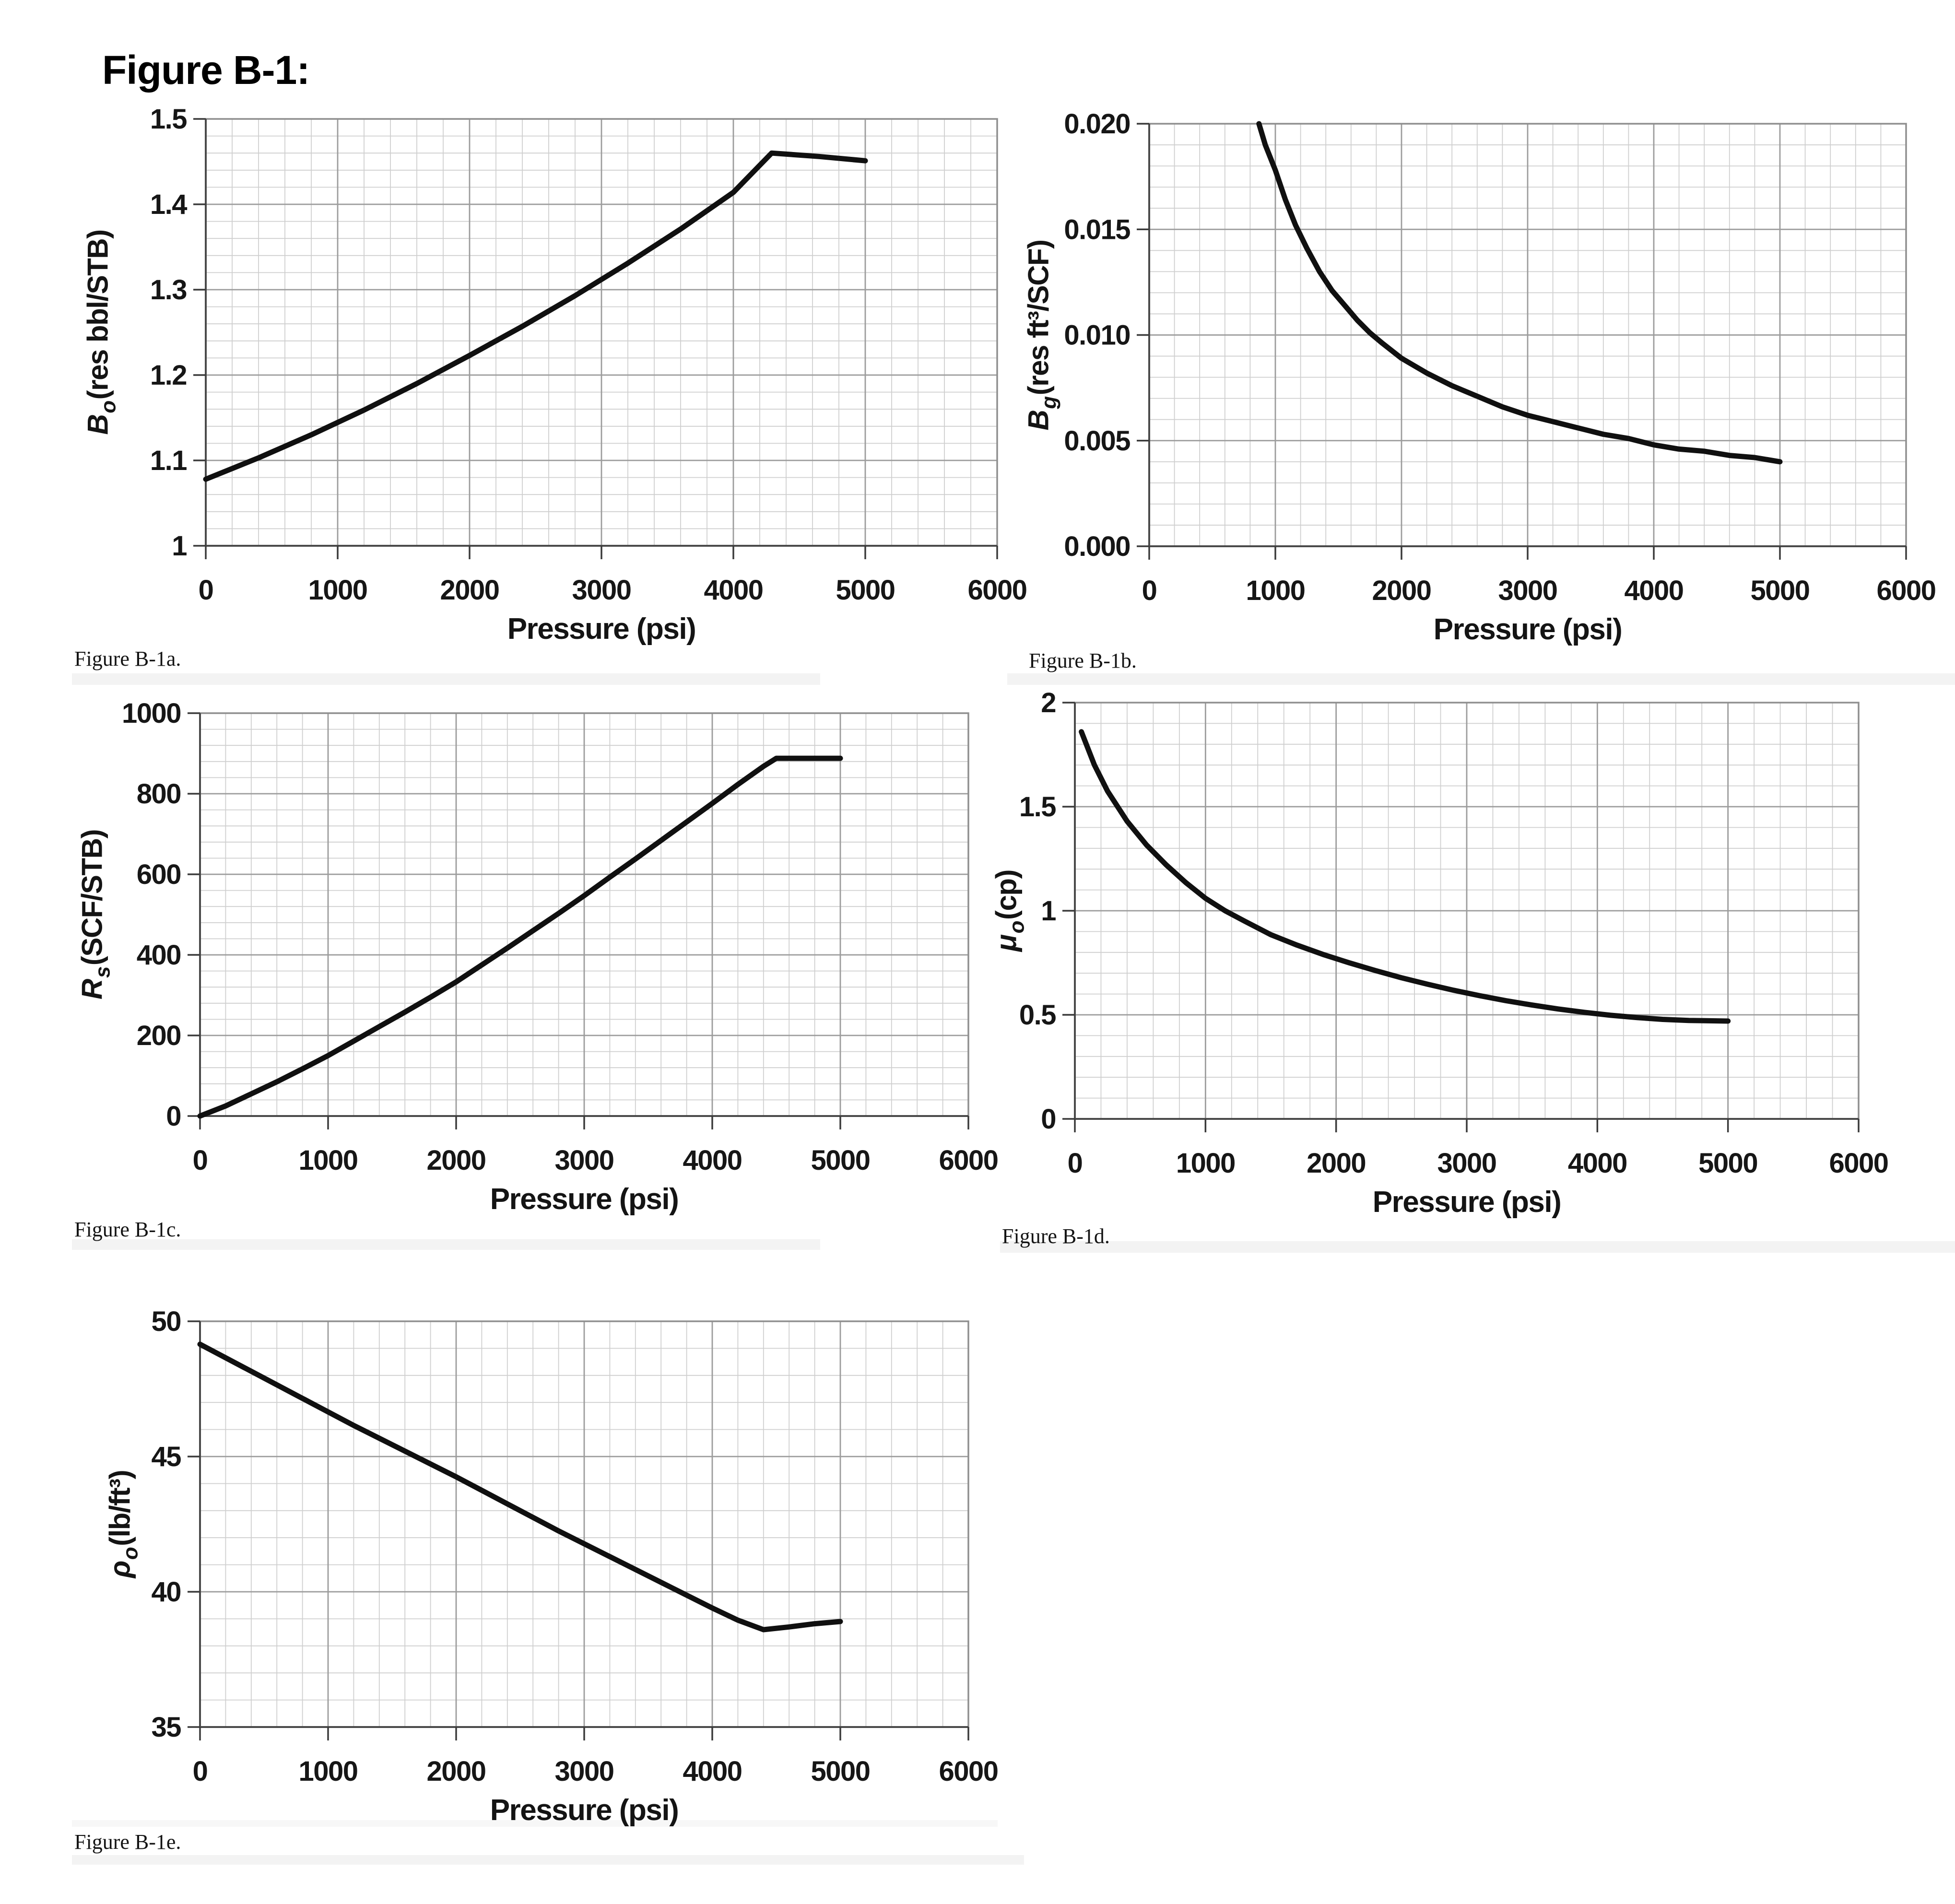 This screenshot has height=1904, width=1955. What do you see at coordinates (1097, 546) in the screenshot?
I see `svg-text: 0.000` at bounding box center [1097, 546].